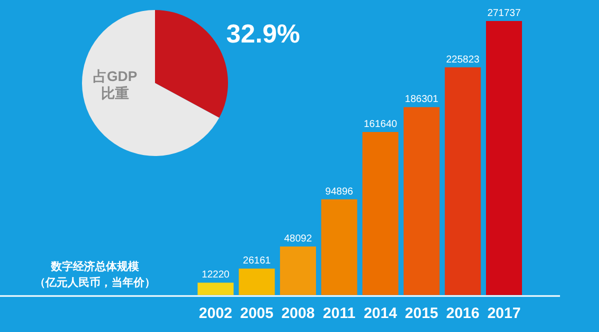  I want to click on data-label: 32.9%, so click(263, 33).